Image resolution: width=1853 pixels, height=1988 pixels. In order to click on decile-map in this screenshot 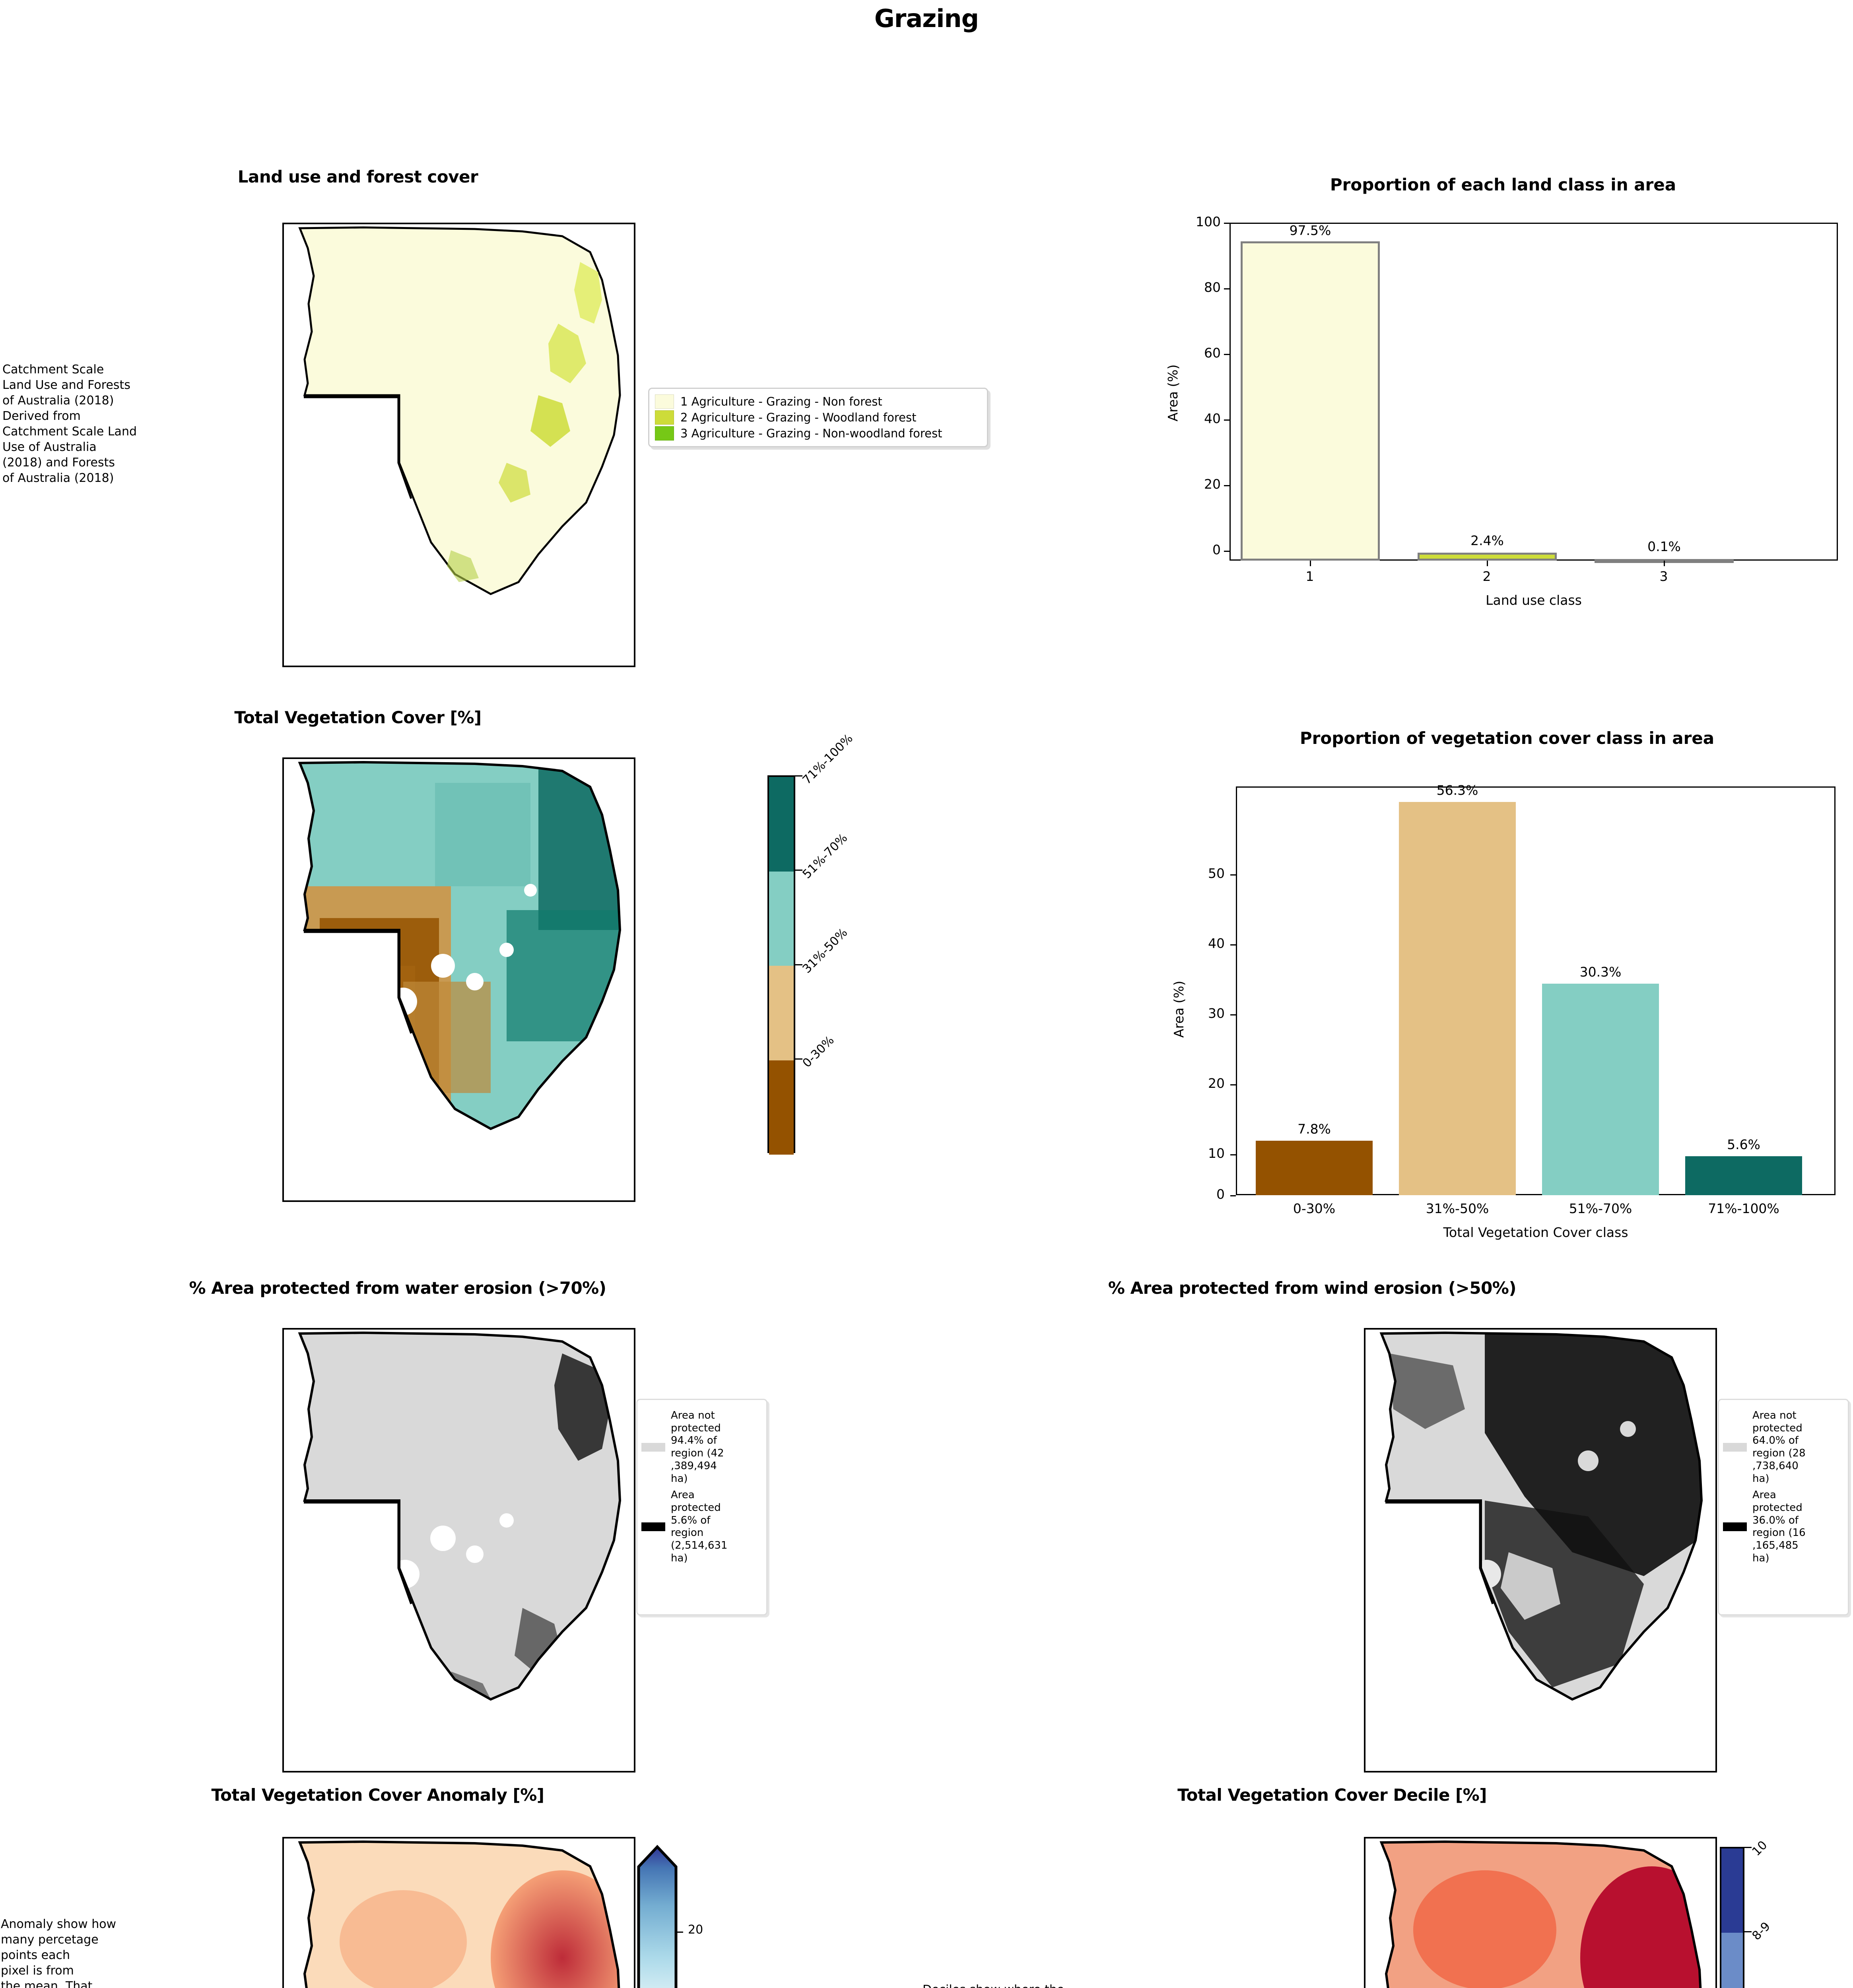, I will do `click(1541, 1912)`.